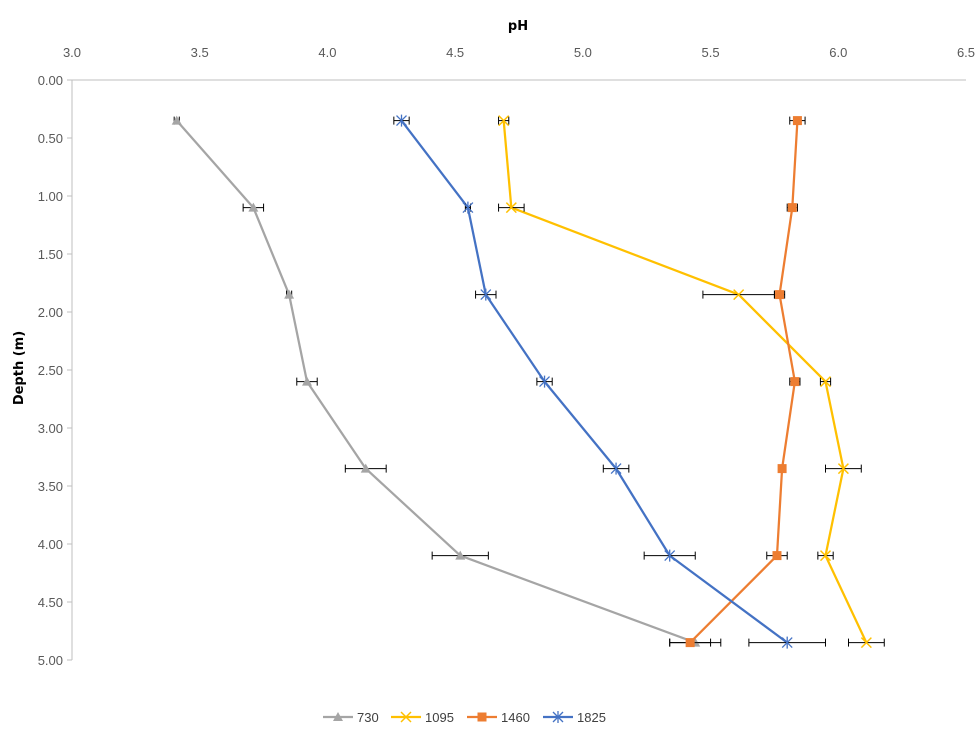 Image resolution: width=979 pixels, height=729 pixels. What do you see at coordinates (50, 544) in the screenshot?
I see `y-tick-label: 4.00` at bounding box center [50, 544].